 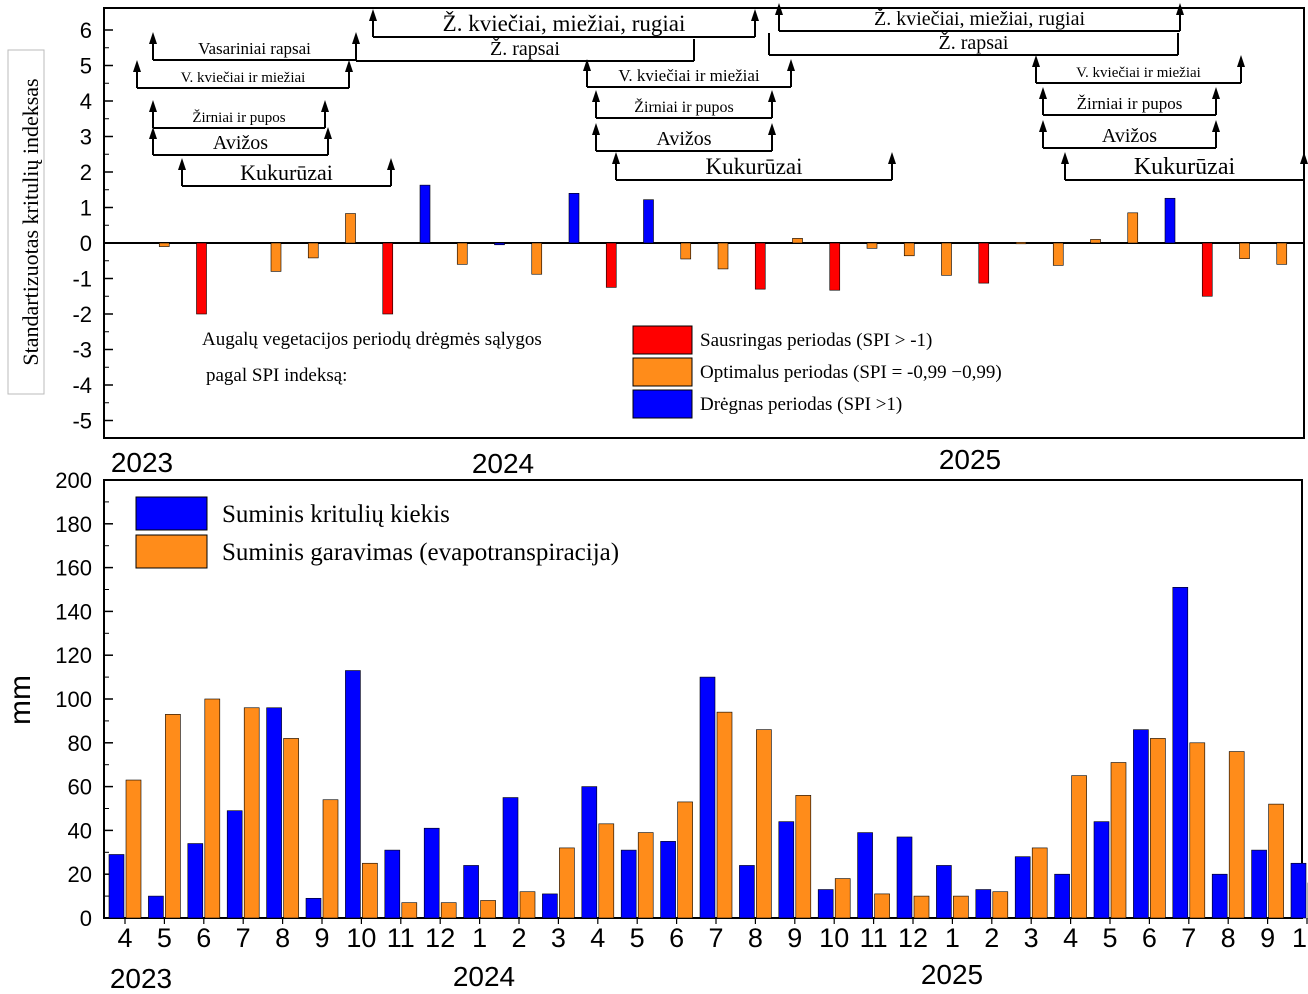 I want to click on mm-y-tick-label: 60, so click(x=80, y=787).